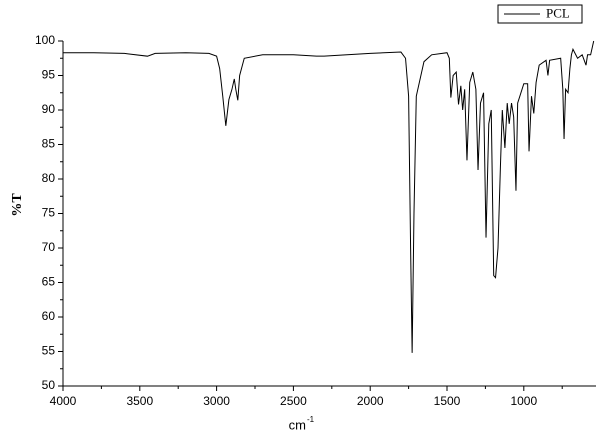 This screenshot has width=610, height=434. I want to click on y-tick-label: 95, so click(49, 75).